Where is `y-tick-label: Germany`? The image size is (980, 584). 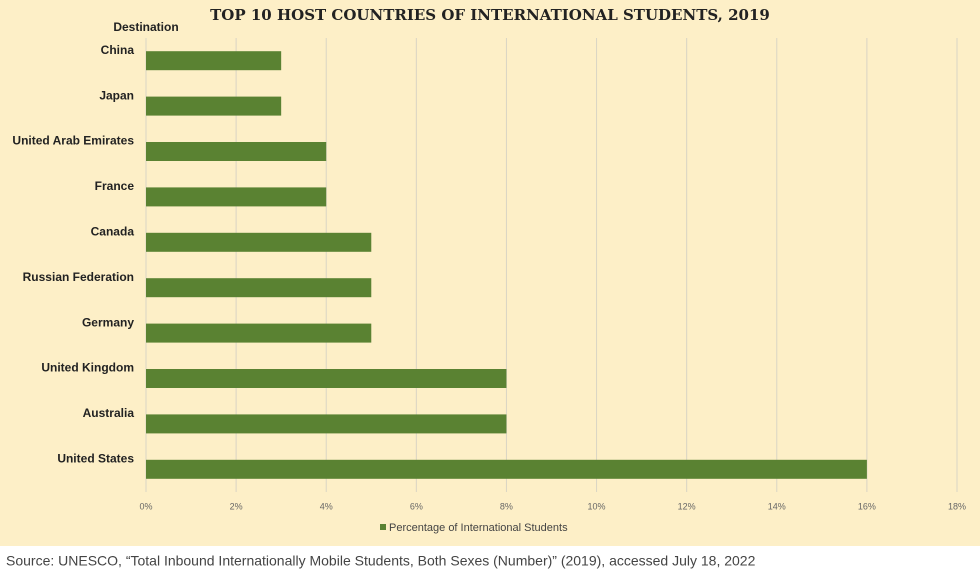
y-tick-label: Germany is located at coordinates (108, 322).